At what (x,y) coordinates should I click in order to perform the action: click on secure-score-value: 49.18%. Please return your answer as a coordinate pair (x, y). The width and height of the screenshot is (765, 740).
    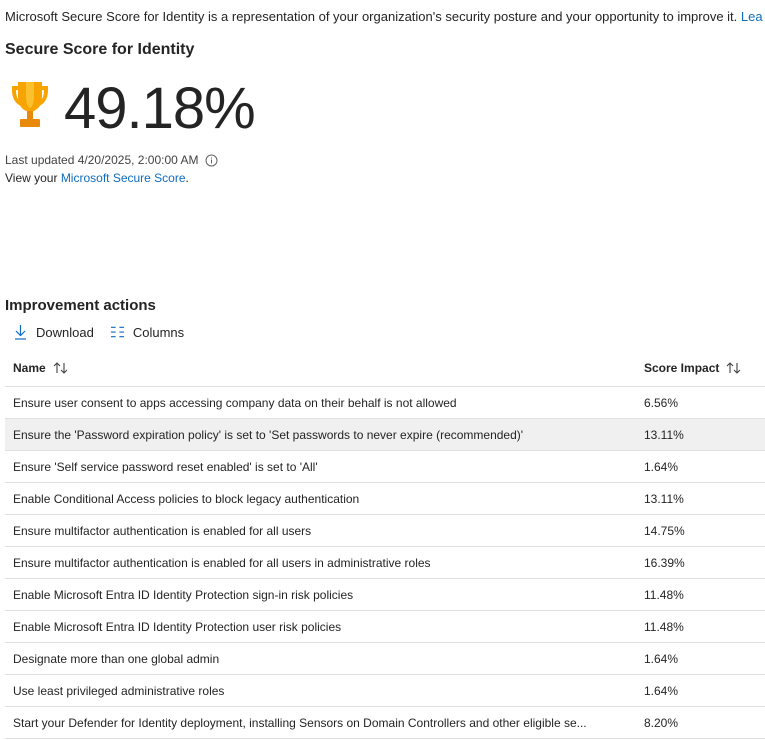
    Looking at the image, I should click on (160, 108).